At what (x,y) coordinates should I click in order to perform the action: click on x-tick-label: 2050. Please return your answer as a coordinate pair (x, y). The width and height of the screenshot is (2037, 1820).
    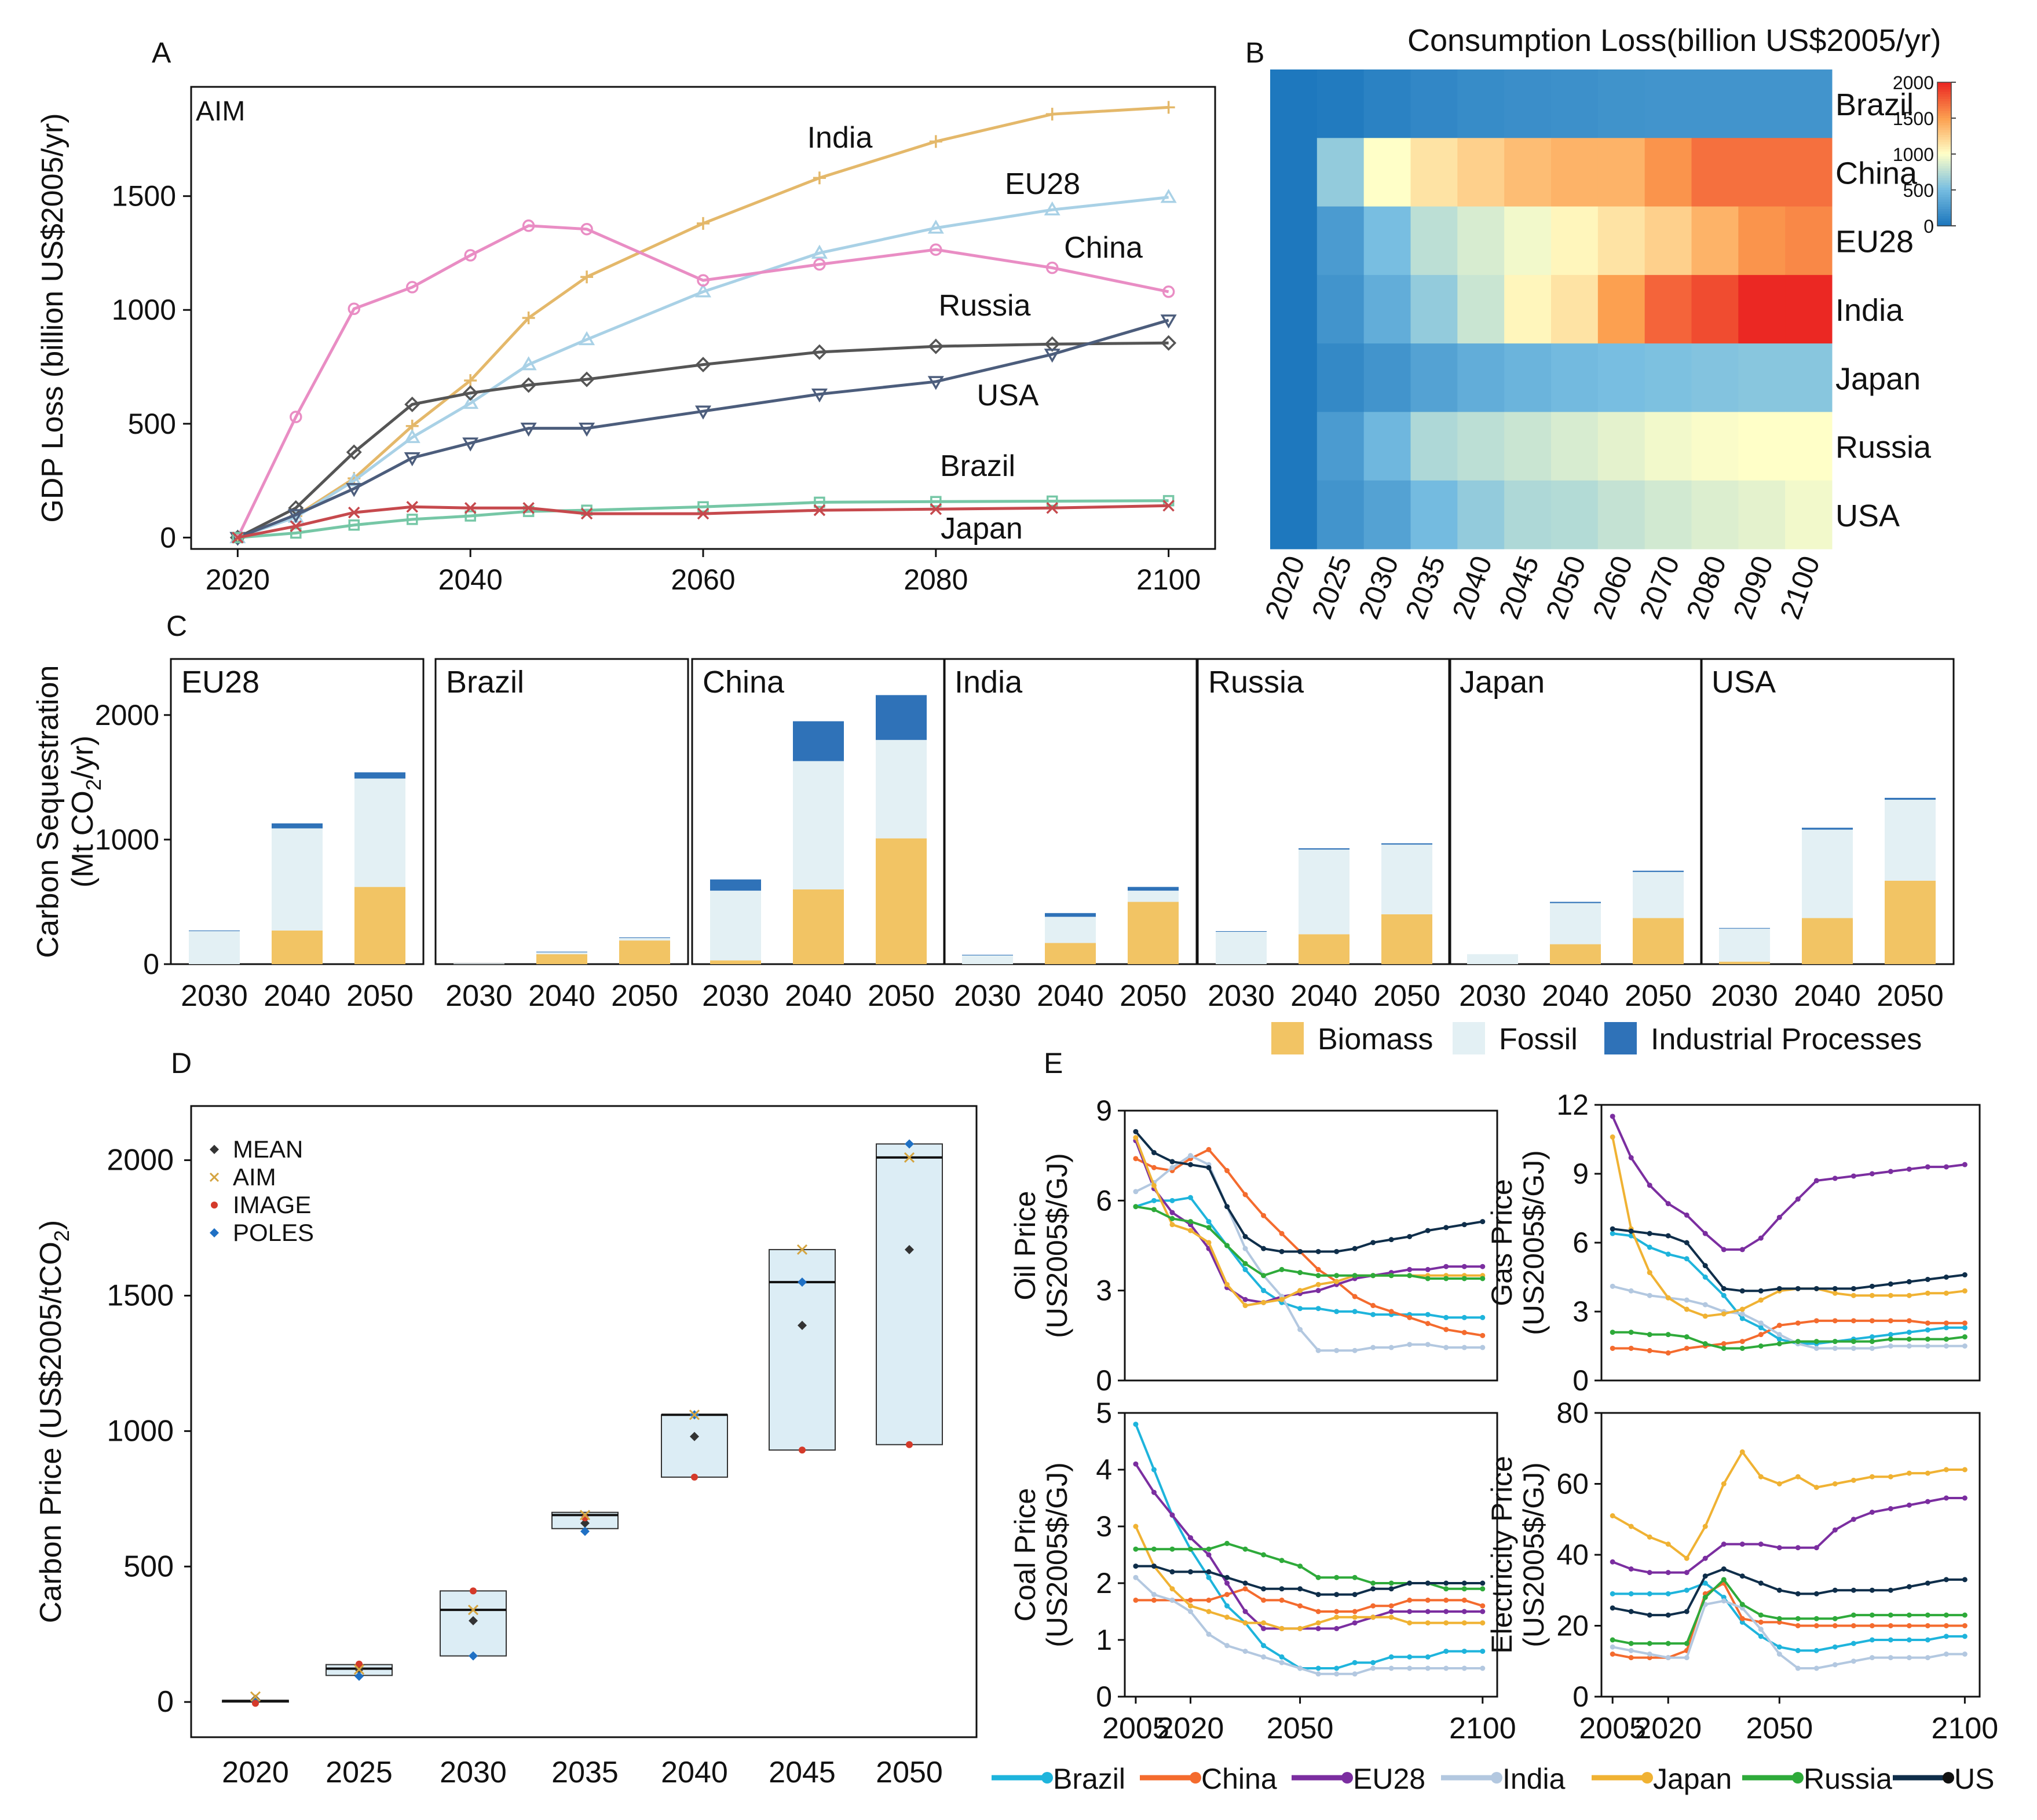
    Looking at the image, I should click on (902, 996).